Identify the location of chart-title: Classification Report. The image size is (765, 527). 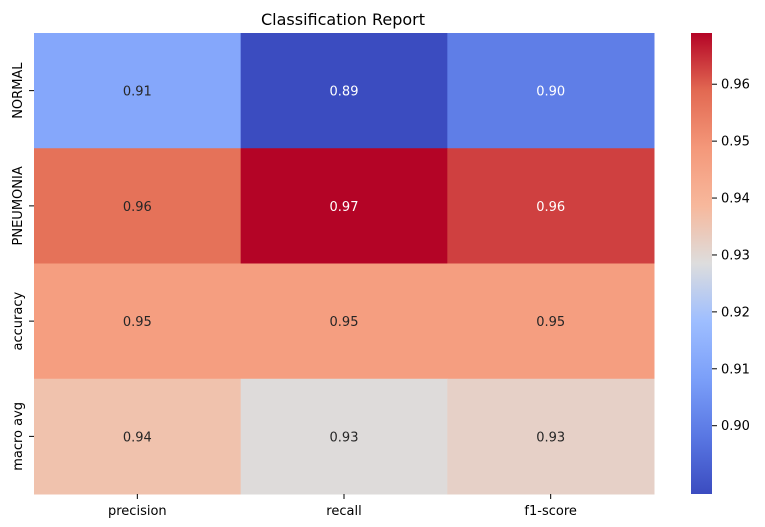
(343, 19).